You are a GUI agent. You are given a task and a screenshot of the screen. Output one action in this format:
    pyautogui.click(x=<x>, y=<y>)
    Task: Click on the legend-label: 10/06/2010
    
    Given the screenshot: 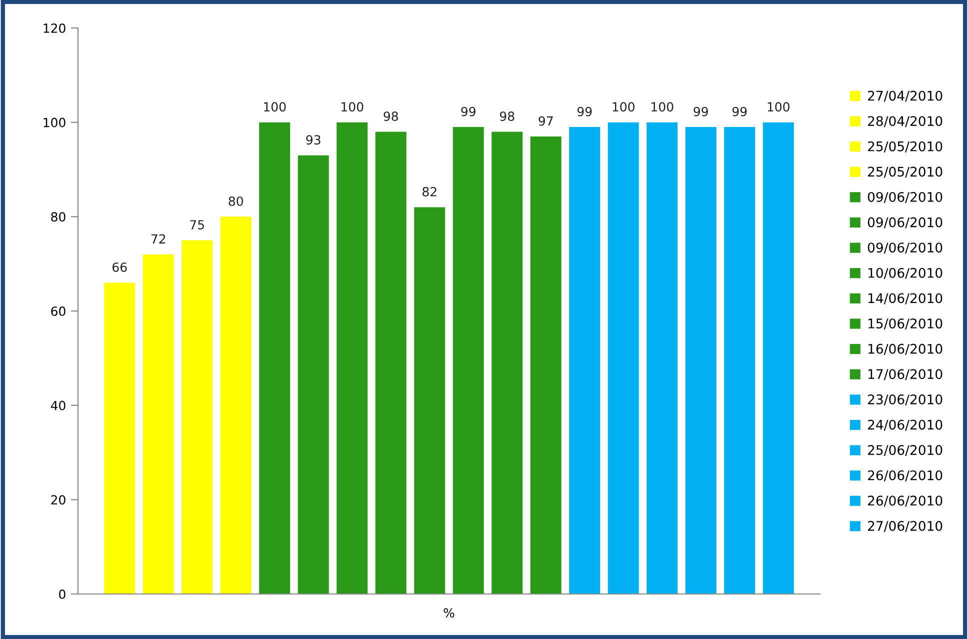 What is the action you would take?
    pyautogui.click(x=905, y=273)
    